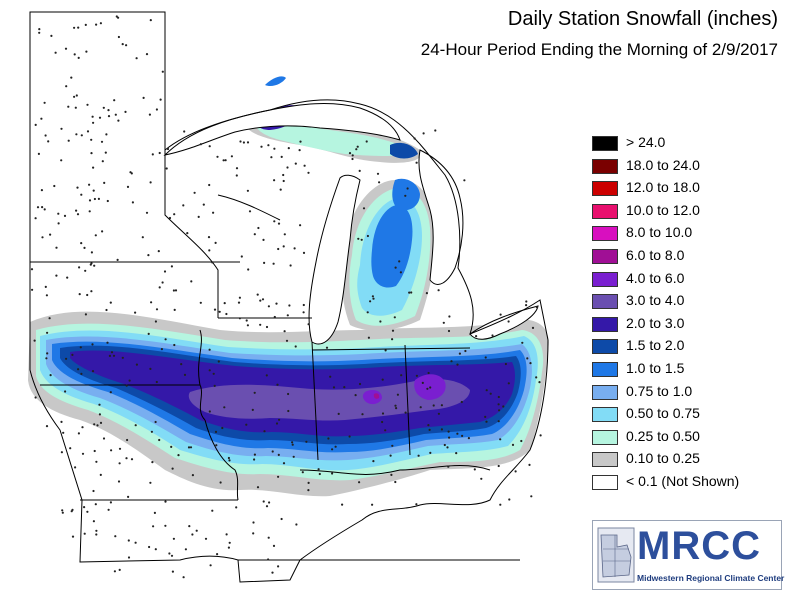  I want to click on border-mn-wi, so click(191, 234).